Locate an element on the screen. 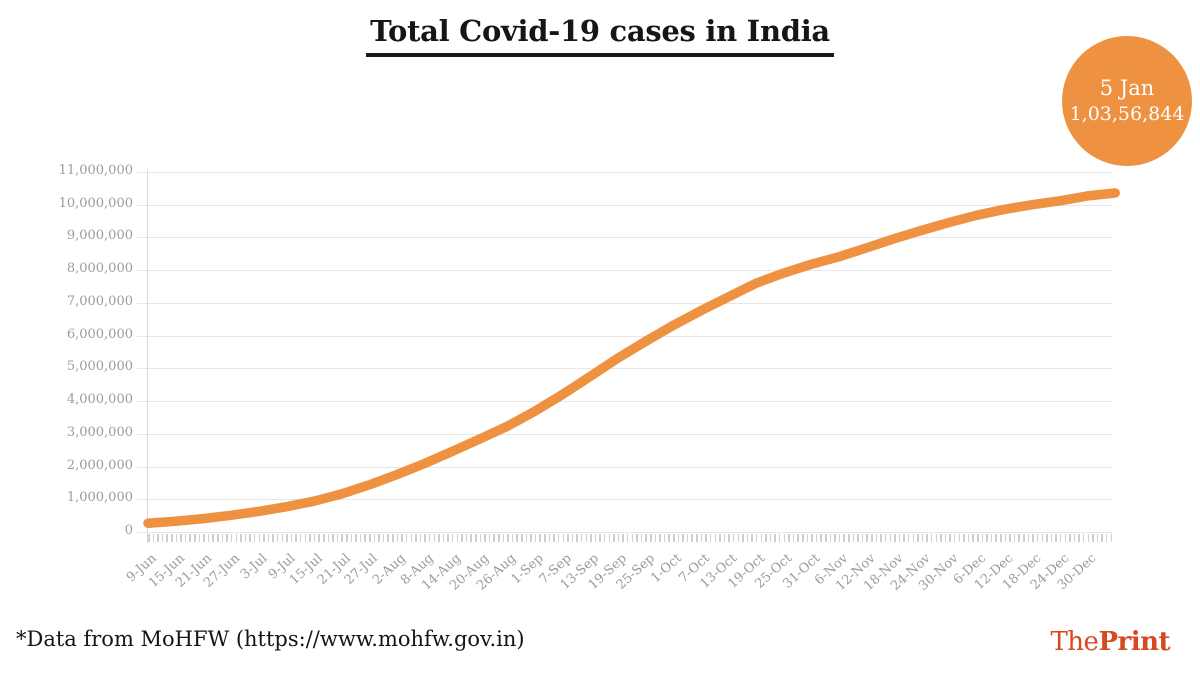 The height and width of the screenshot is (675, 1200). y-tick-label: 4,000,000 is located at coordinates (99, 400).